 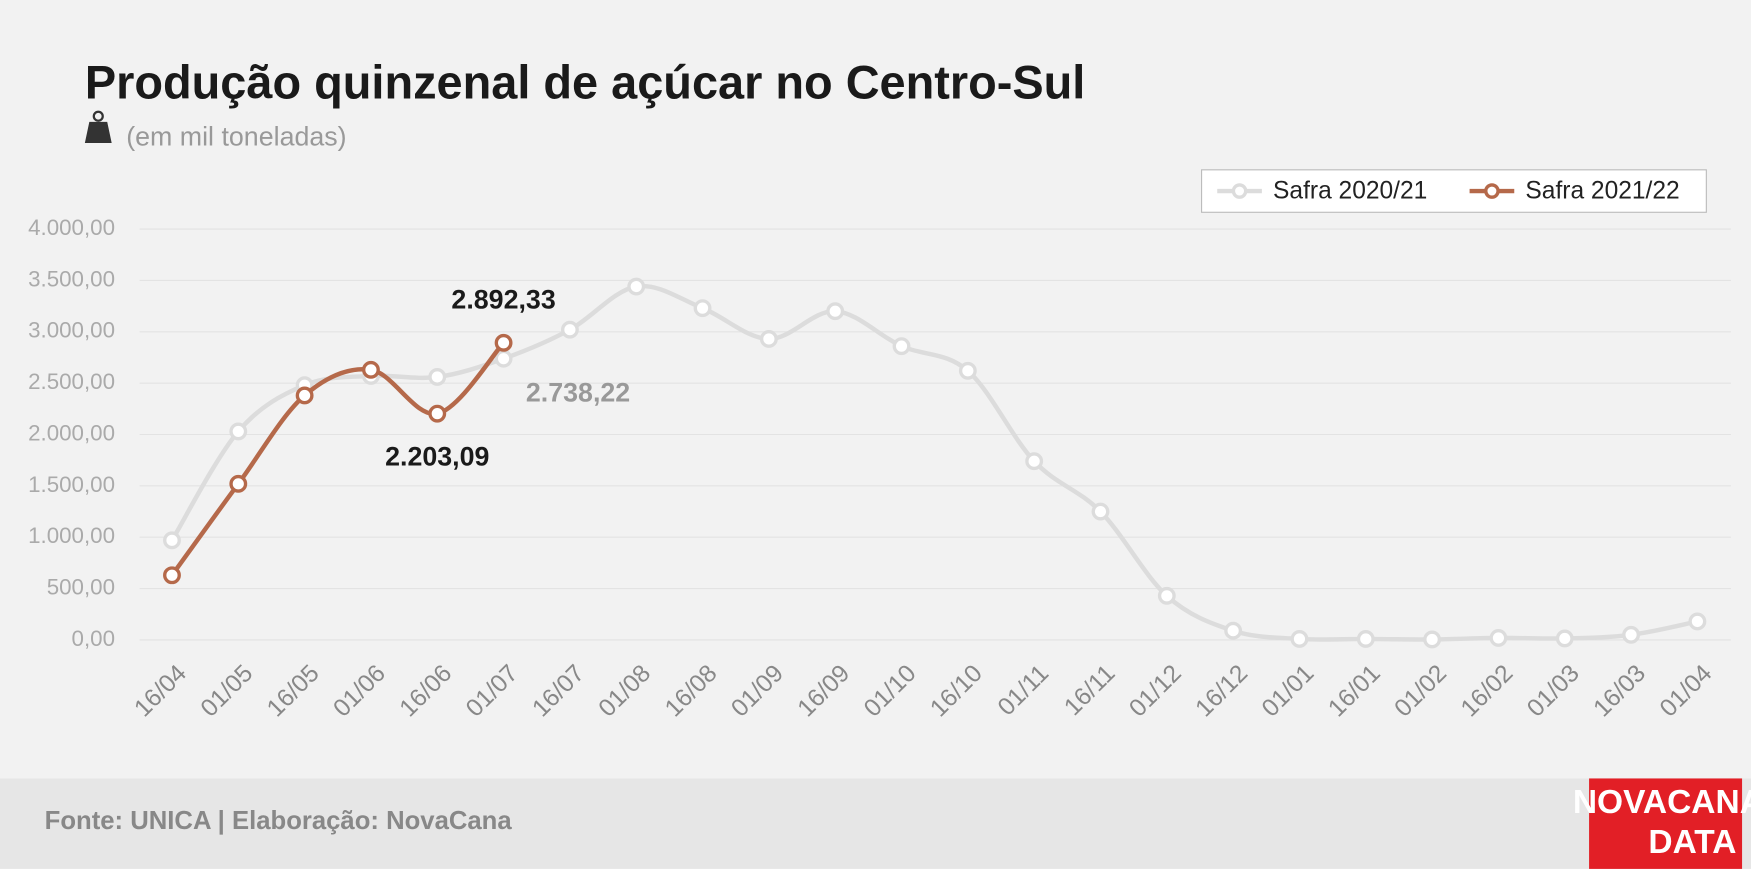 I want to click on y-tick-label: 1.000,00, so click(x=71, y=535).